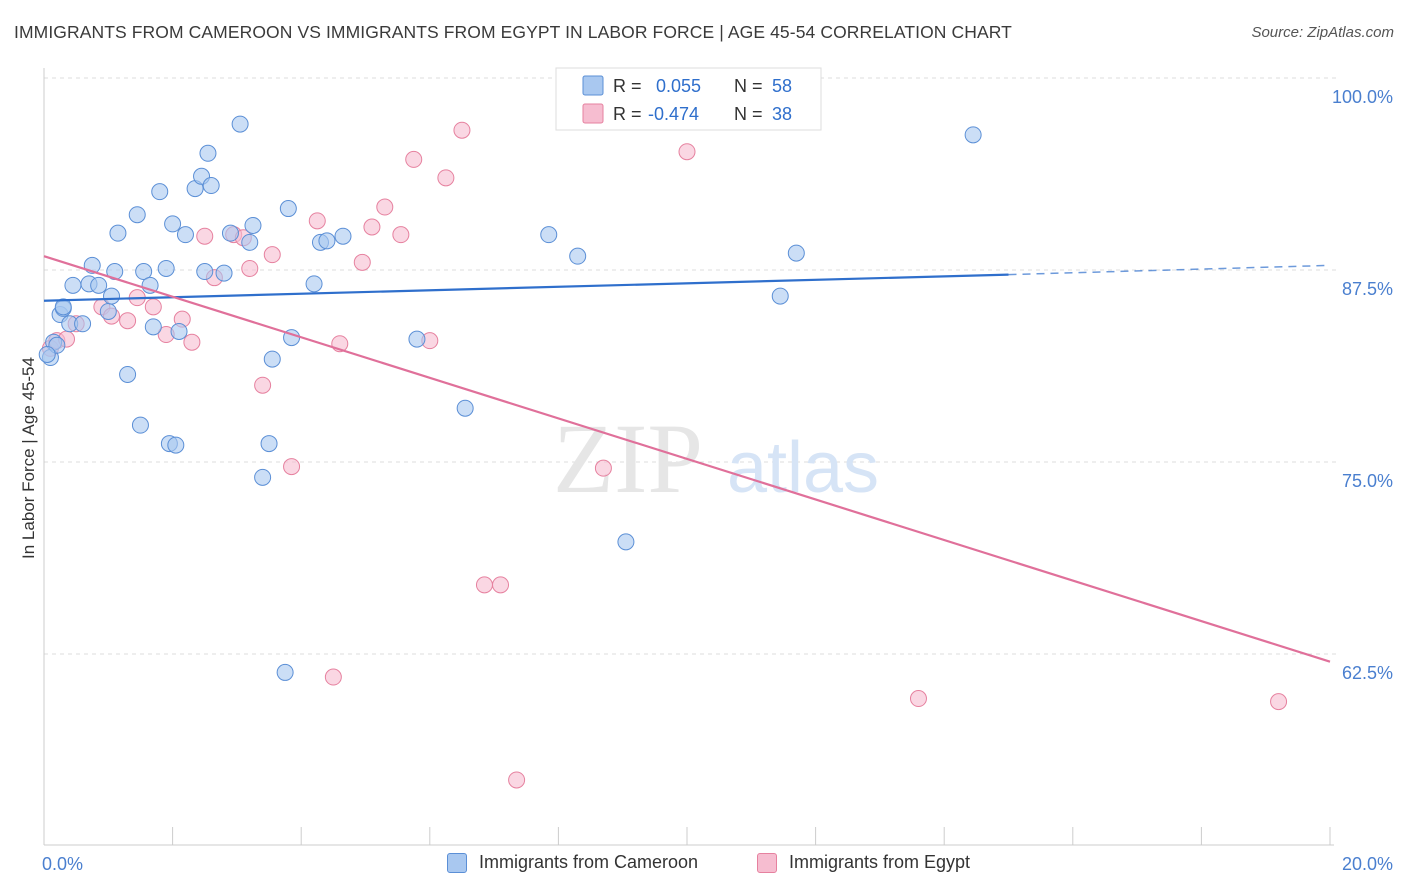  Describe the element at coordinates (748, 86) in the screenshot. I see `stats-n-label-cameroon: N =` at that location.